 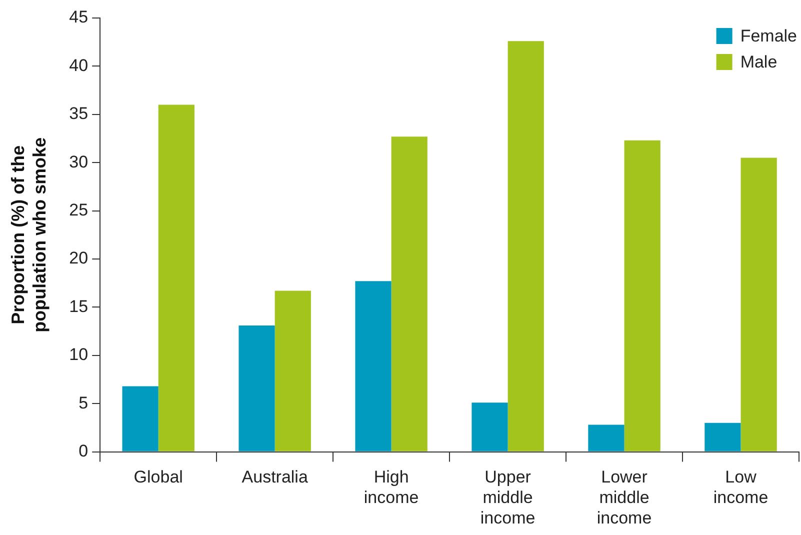 I want to click on x-tick-label: Australia, so click(x=275, y=477).